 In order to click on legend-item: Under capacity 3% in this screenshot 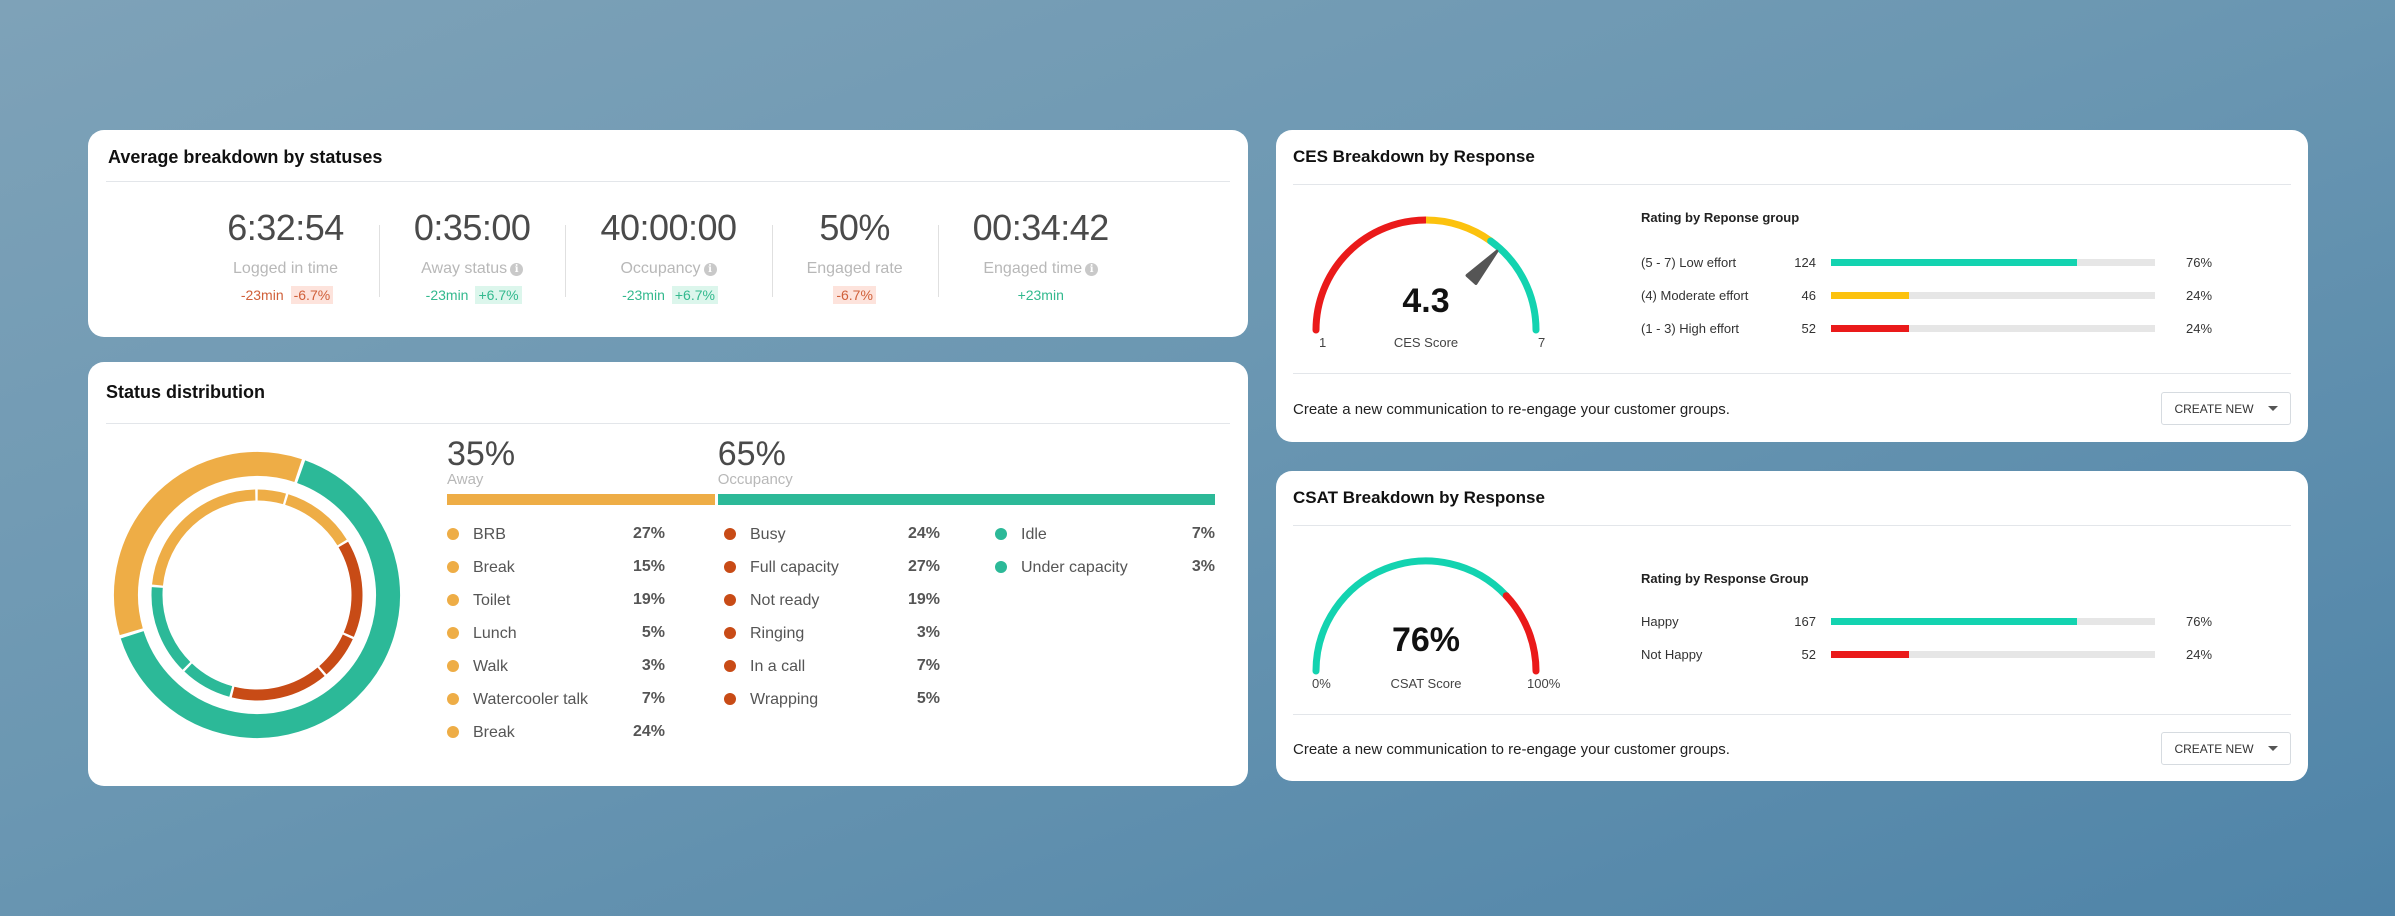, I will do `click(1105, 573)`.